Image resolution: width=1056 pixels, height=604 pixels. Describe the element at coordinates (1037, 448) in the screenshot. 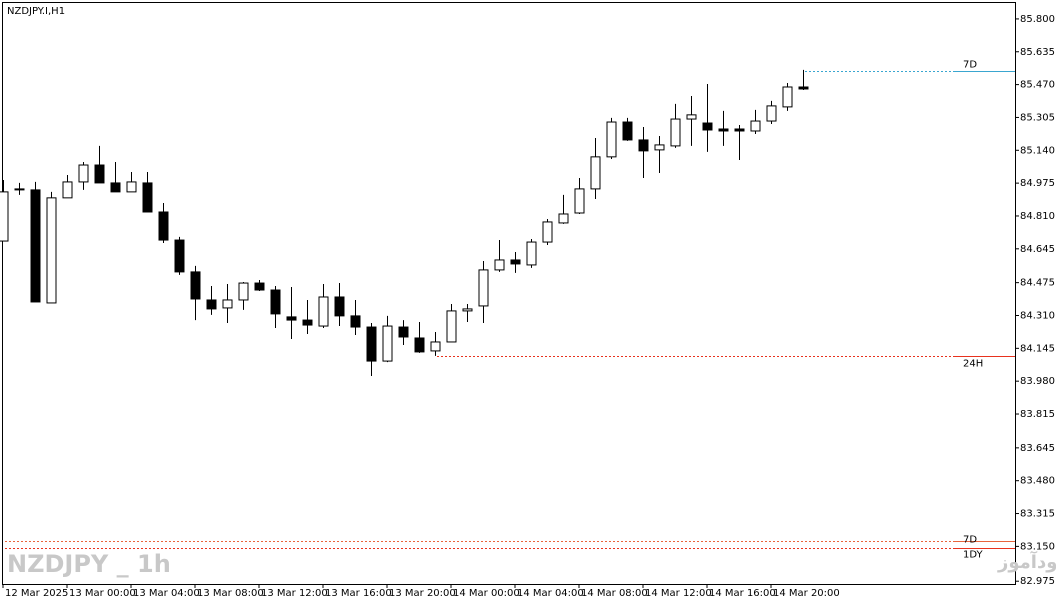

I see `y-tick-label: 83.645` at that location.